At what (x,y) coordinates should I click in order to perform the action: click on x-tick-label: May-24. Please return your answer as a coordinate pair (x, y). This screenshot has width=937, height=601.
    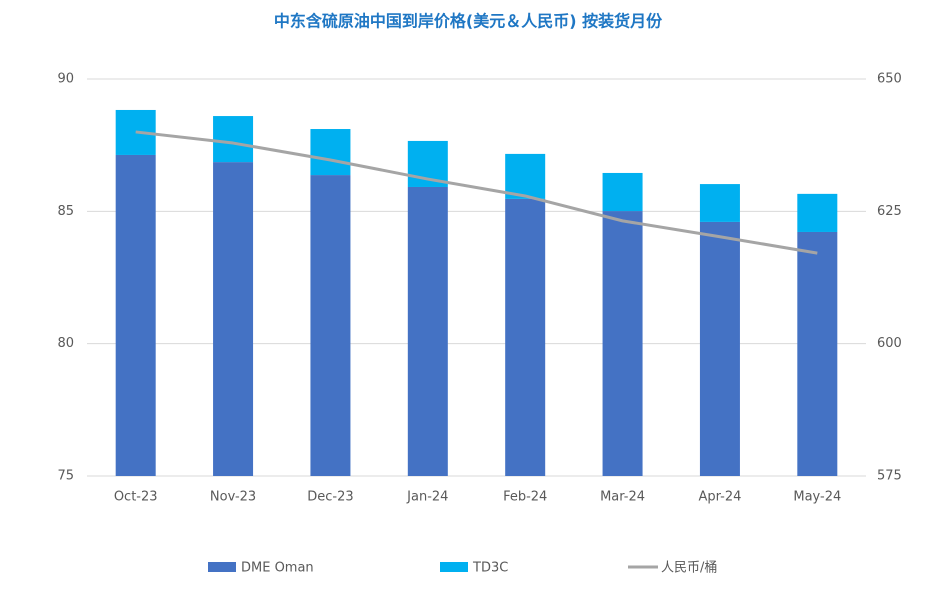
    Looking at the image, I should click on (817, 497).